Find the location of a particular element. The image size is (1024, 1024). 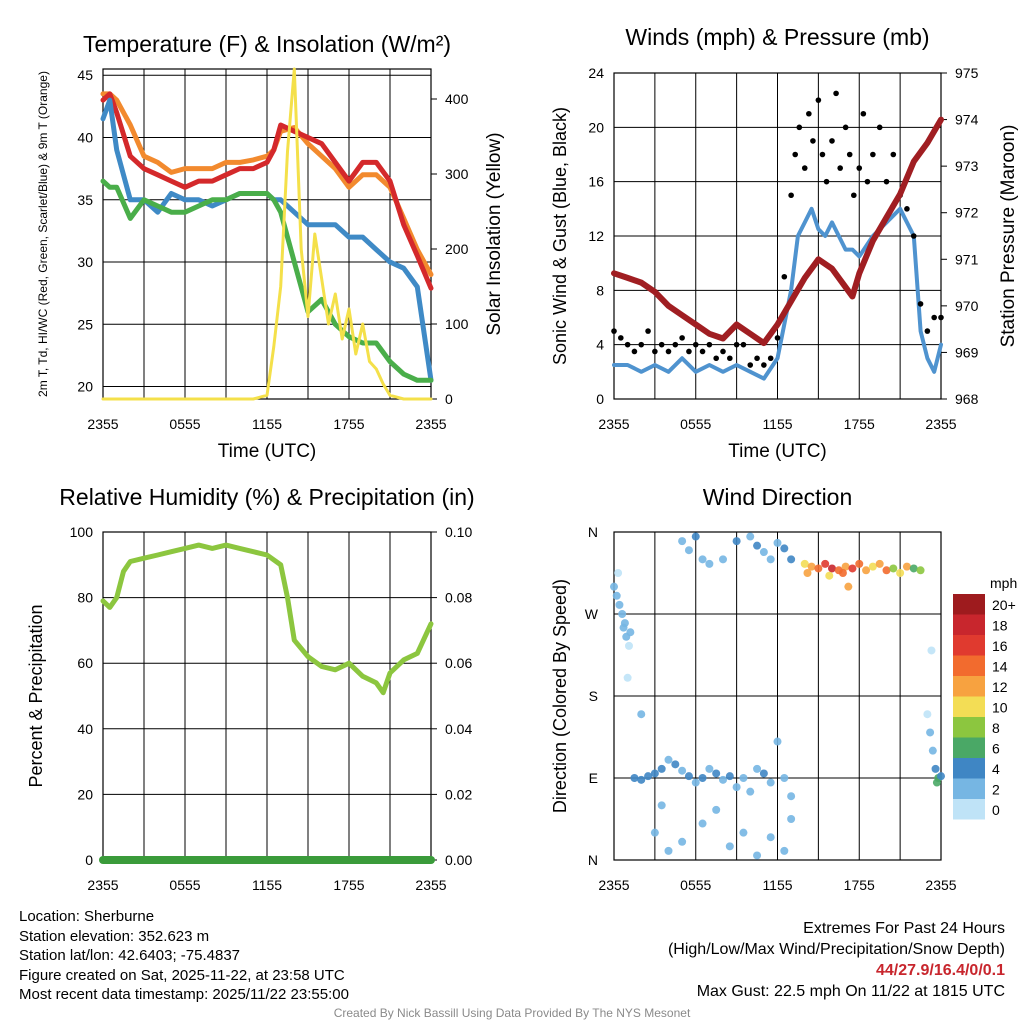

y-axis-label: Sonic Wind & Gust (Blue, Black) is located at coordinates (560, 236).